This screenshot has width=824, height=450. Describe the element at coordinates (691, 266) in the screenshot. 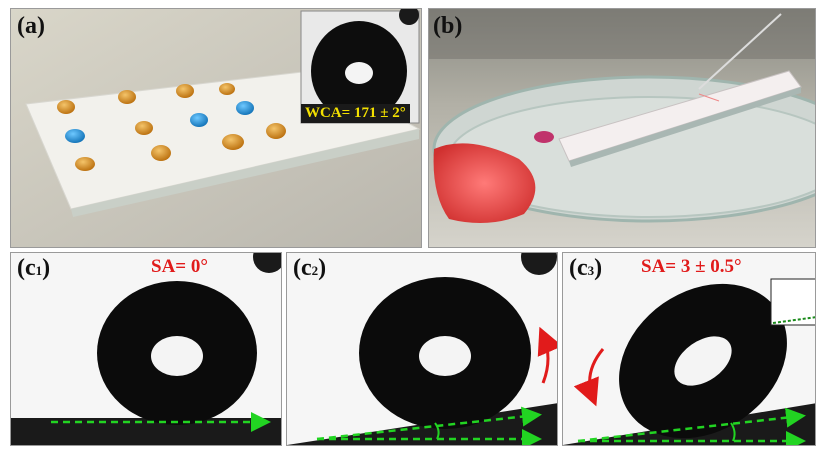

I see `sliding-angle-c3: SA= 3 ± 0.5°` at that location.